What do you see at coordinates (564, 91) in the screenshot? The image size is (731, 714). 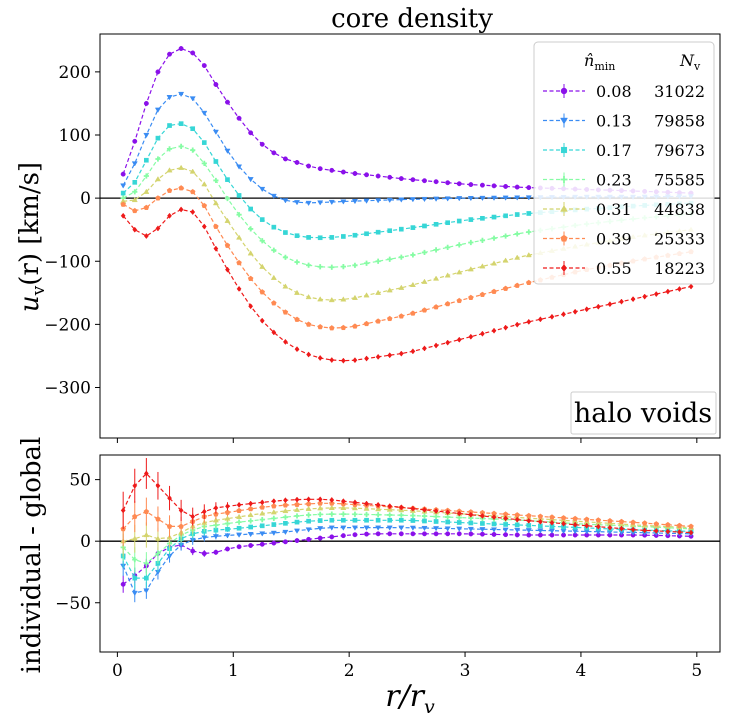 I see `legend-marker` at bounding box center [564, 91].